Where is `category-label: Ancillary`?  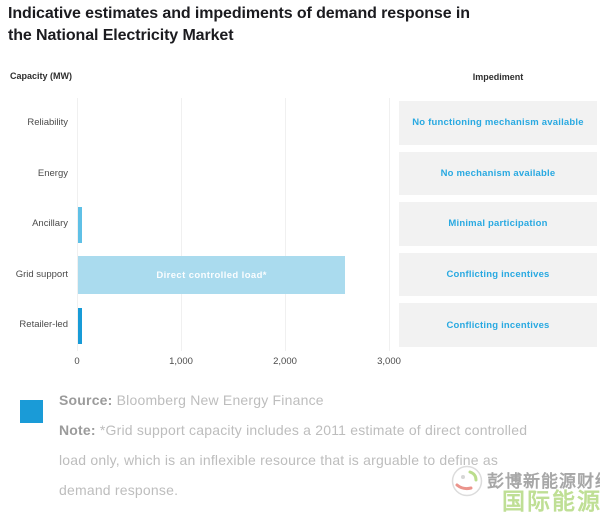
category-label: Ancillary is located at coordinates (50, 224).